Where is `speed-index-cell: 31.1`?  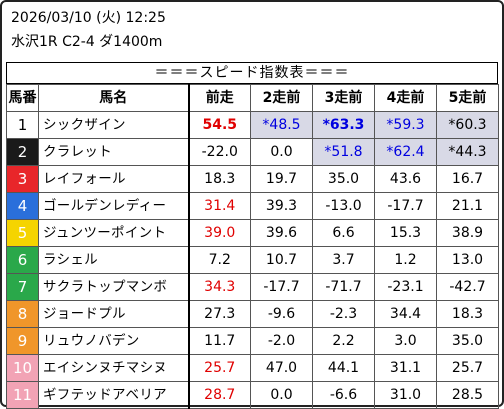
speed-index-cell: 31.1 is located at coordinates (405, 368).